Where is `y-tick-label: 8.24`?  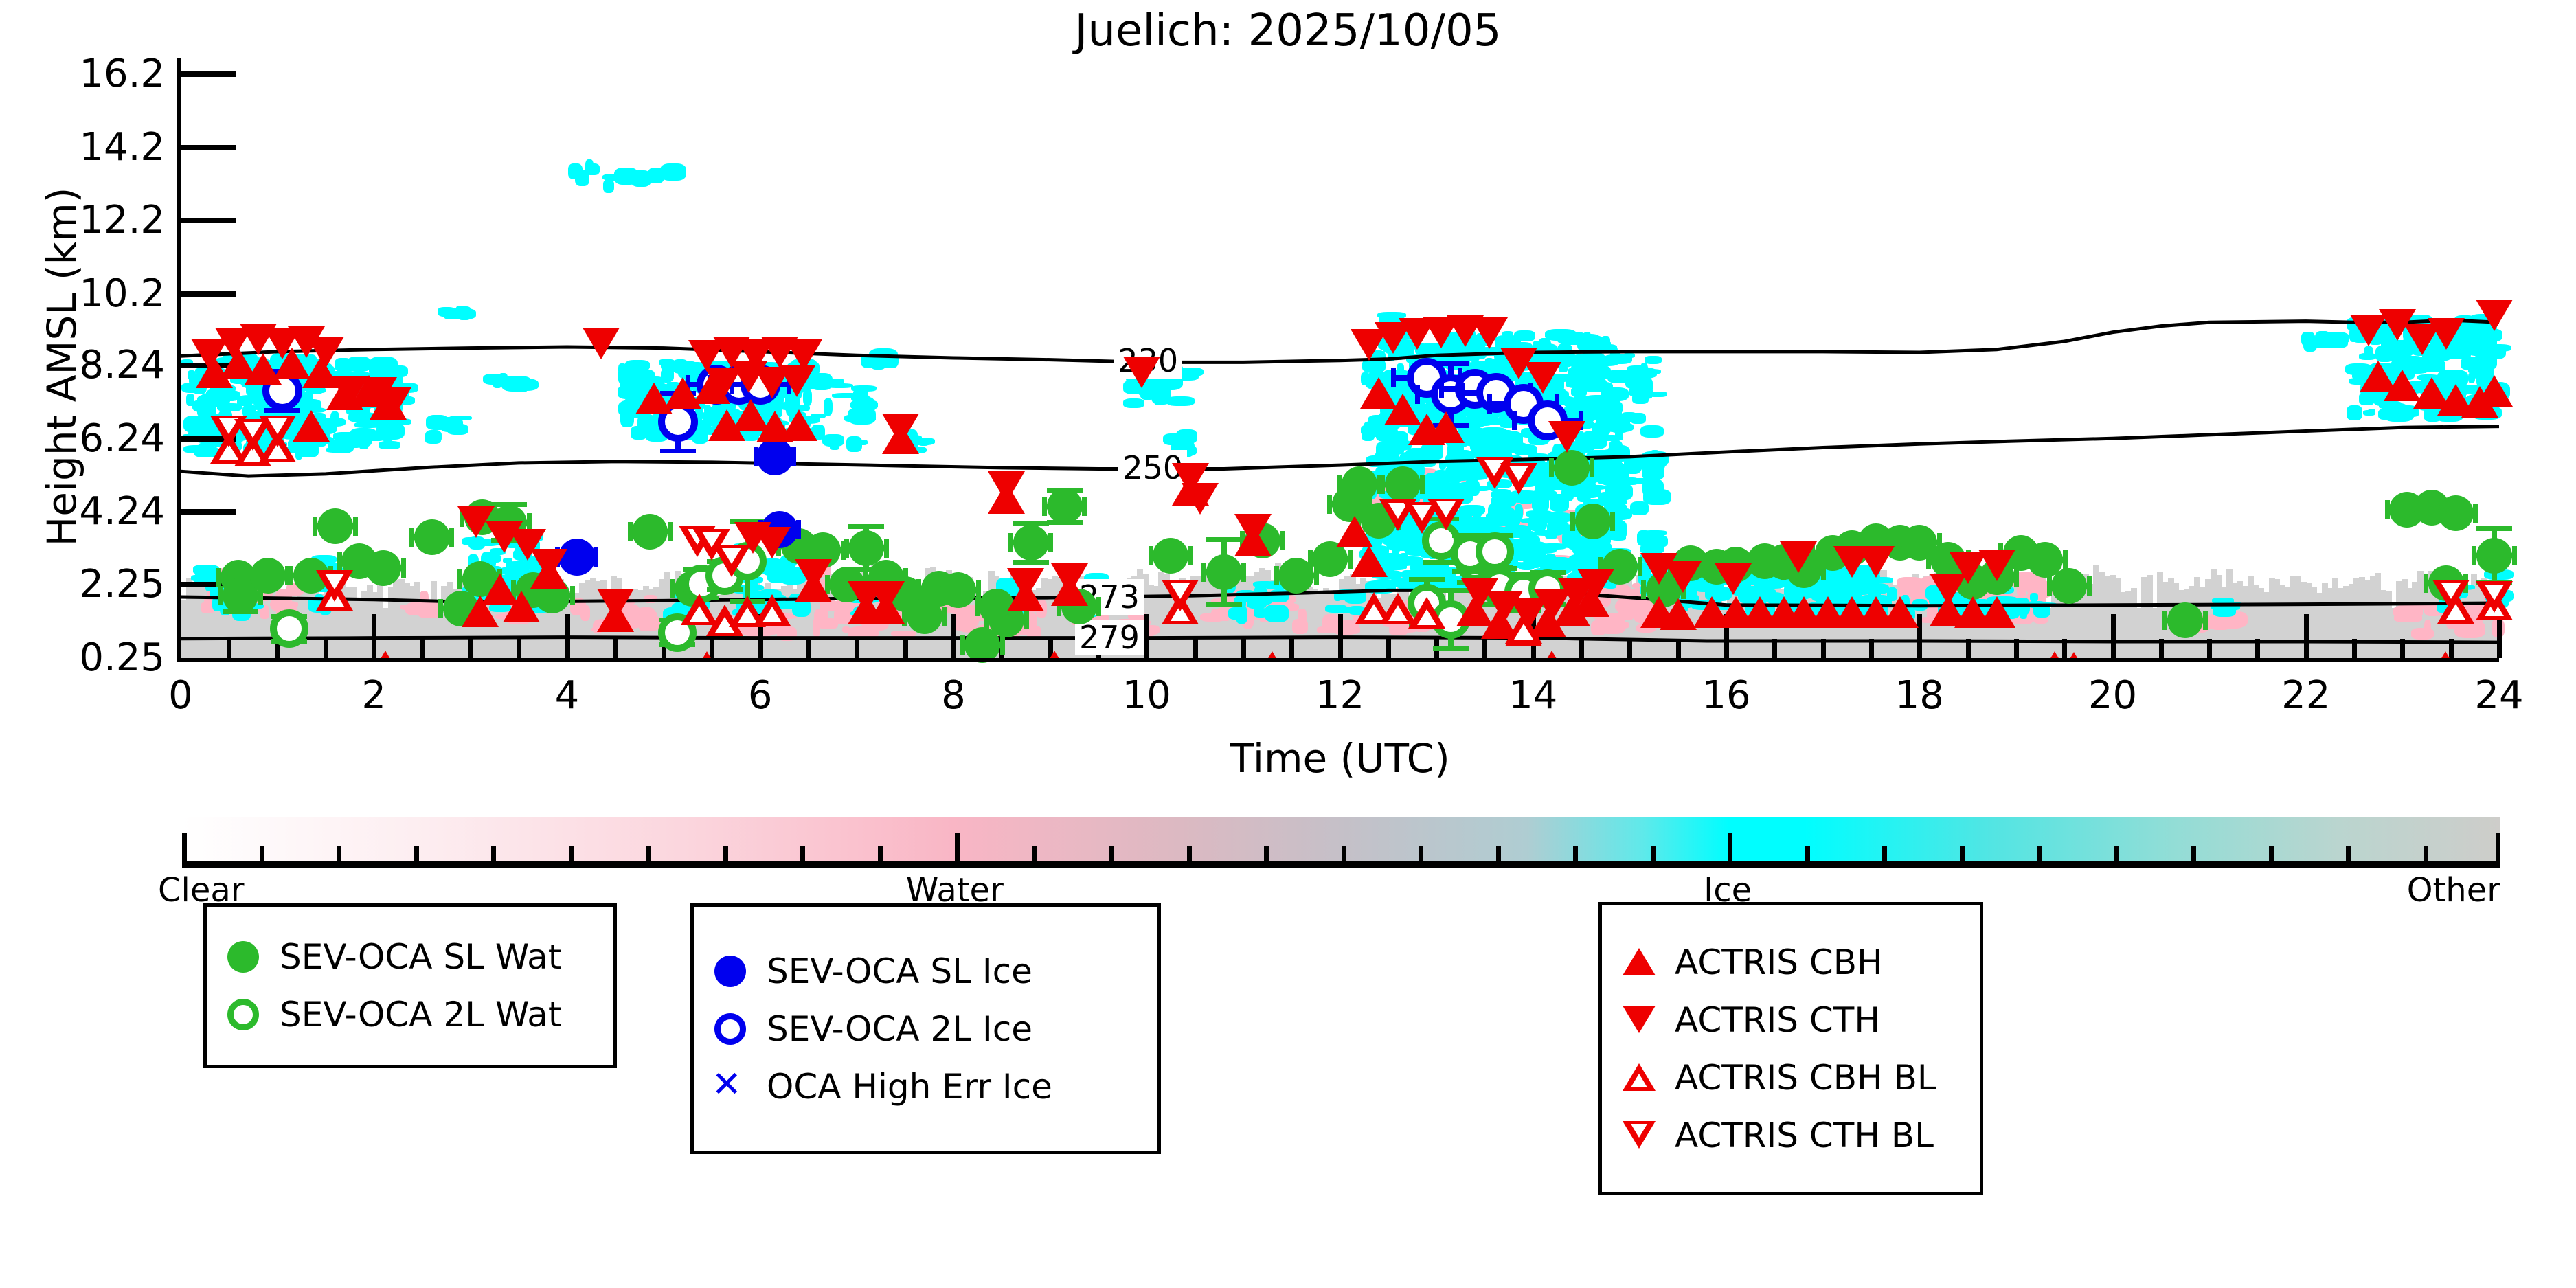 y-tick-label: 8.24 is located at coordinates (122, 365).